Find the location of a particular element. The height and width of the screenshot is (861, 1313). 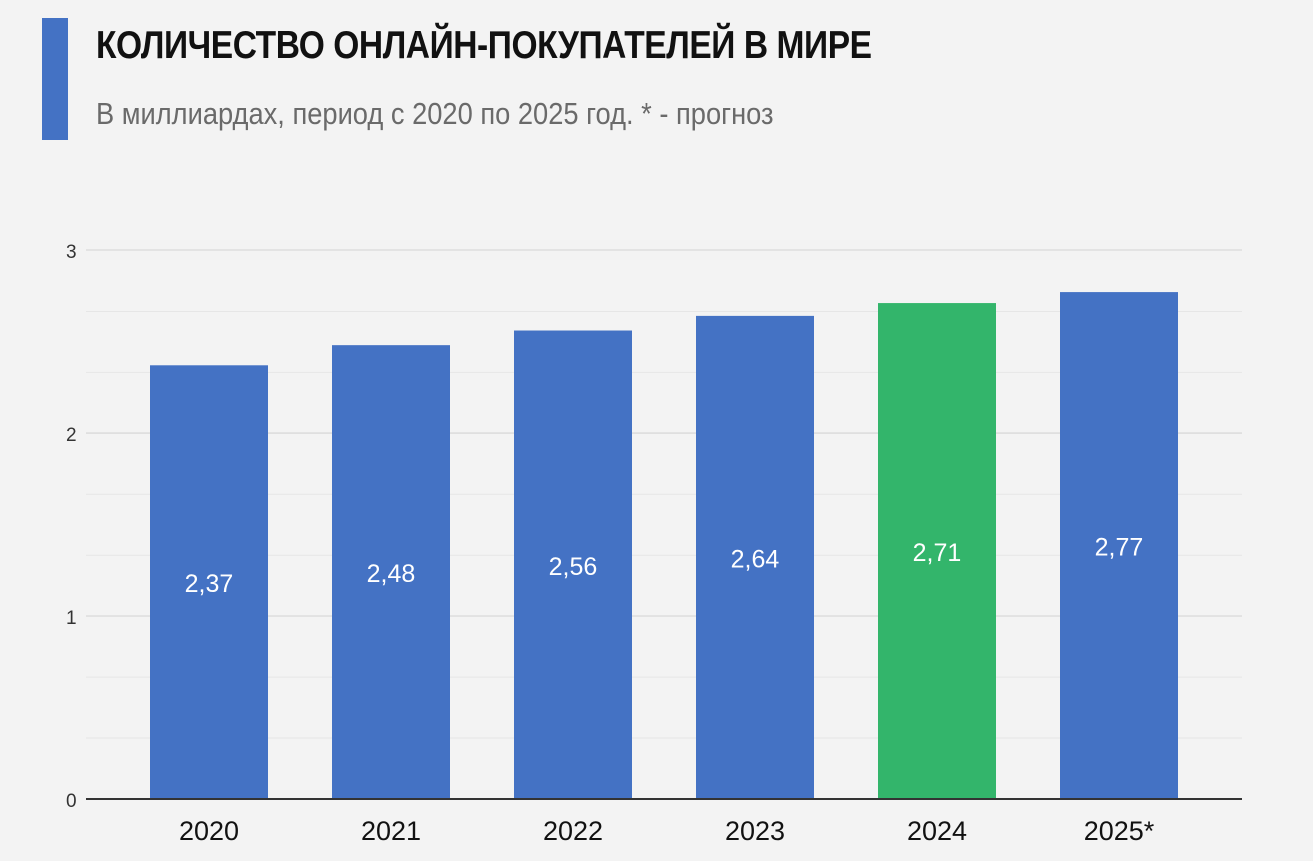

y-tick-label: 1 is located at coordinates (71, 618).